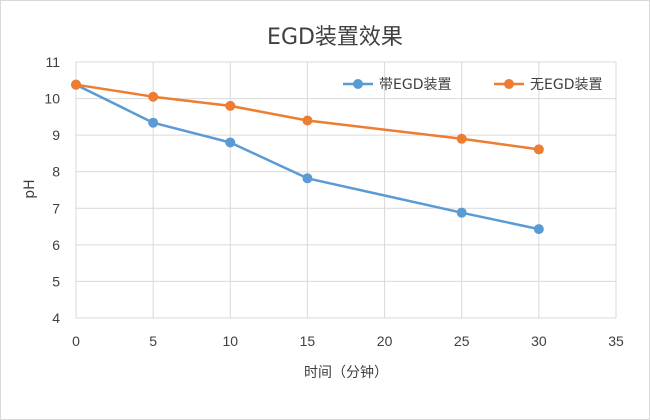 This screenshot has height=420, width=650. Describe the element at coordinates (56, 208) in the screenshot. I see `y-tick-label: 7` at that location.